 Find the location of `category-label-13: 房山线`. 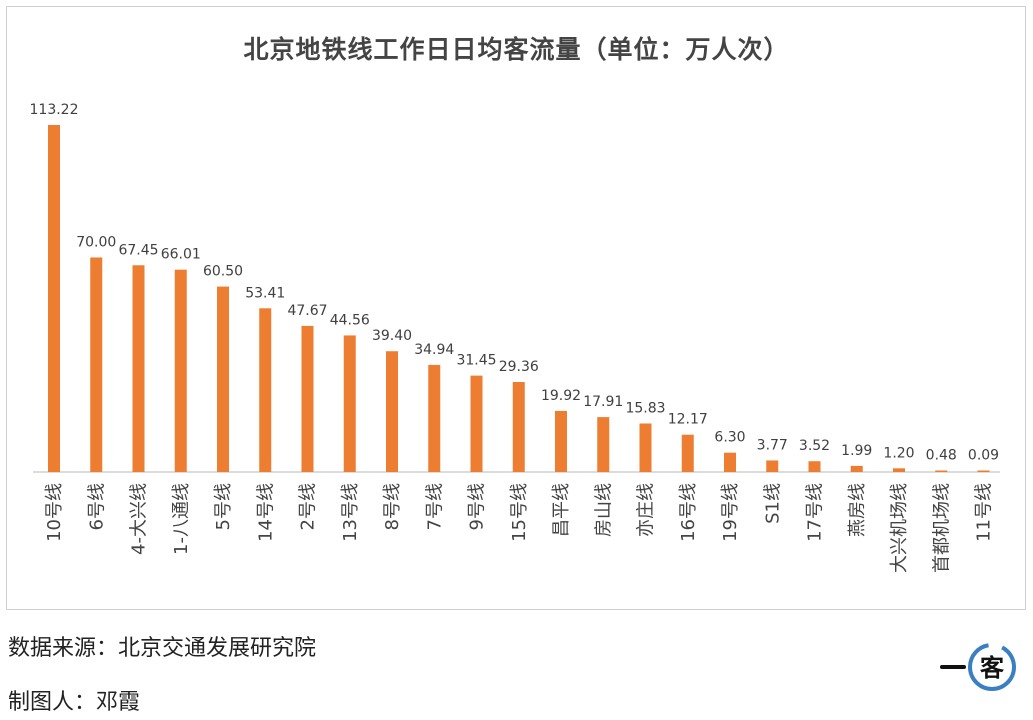

category-label-13: 房山线 is located at coordinates (603, 510).